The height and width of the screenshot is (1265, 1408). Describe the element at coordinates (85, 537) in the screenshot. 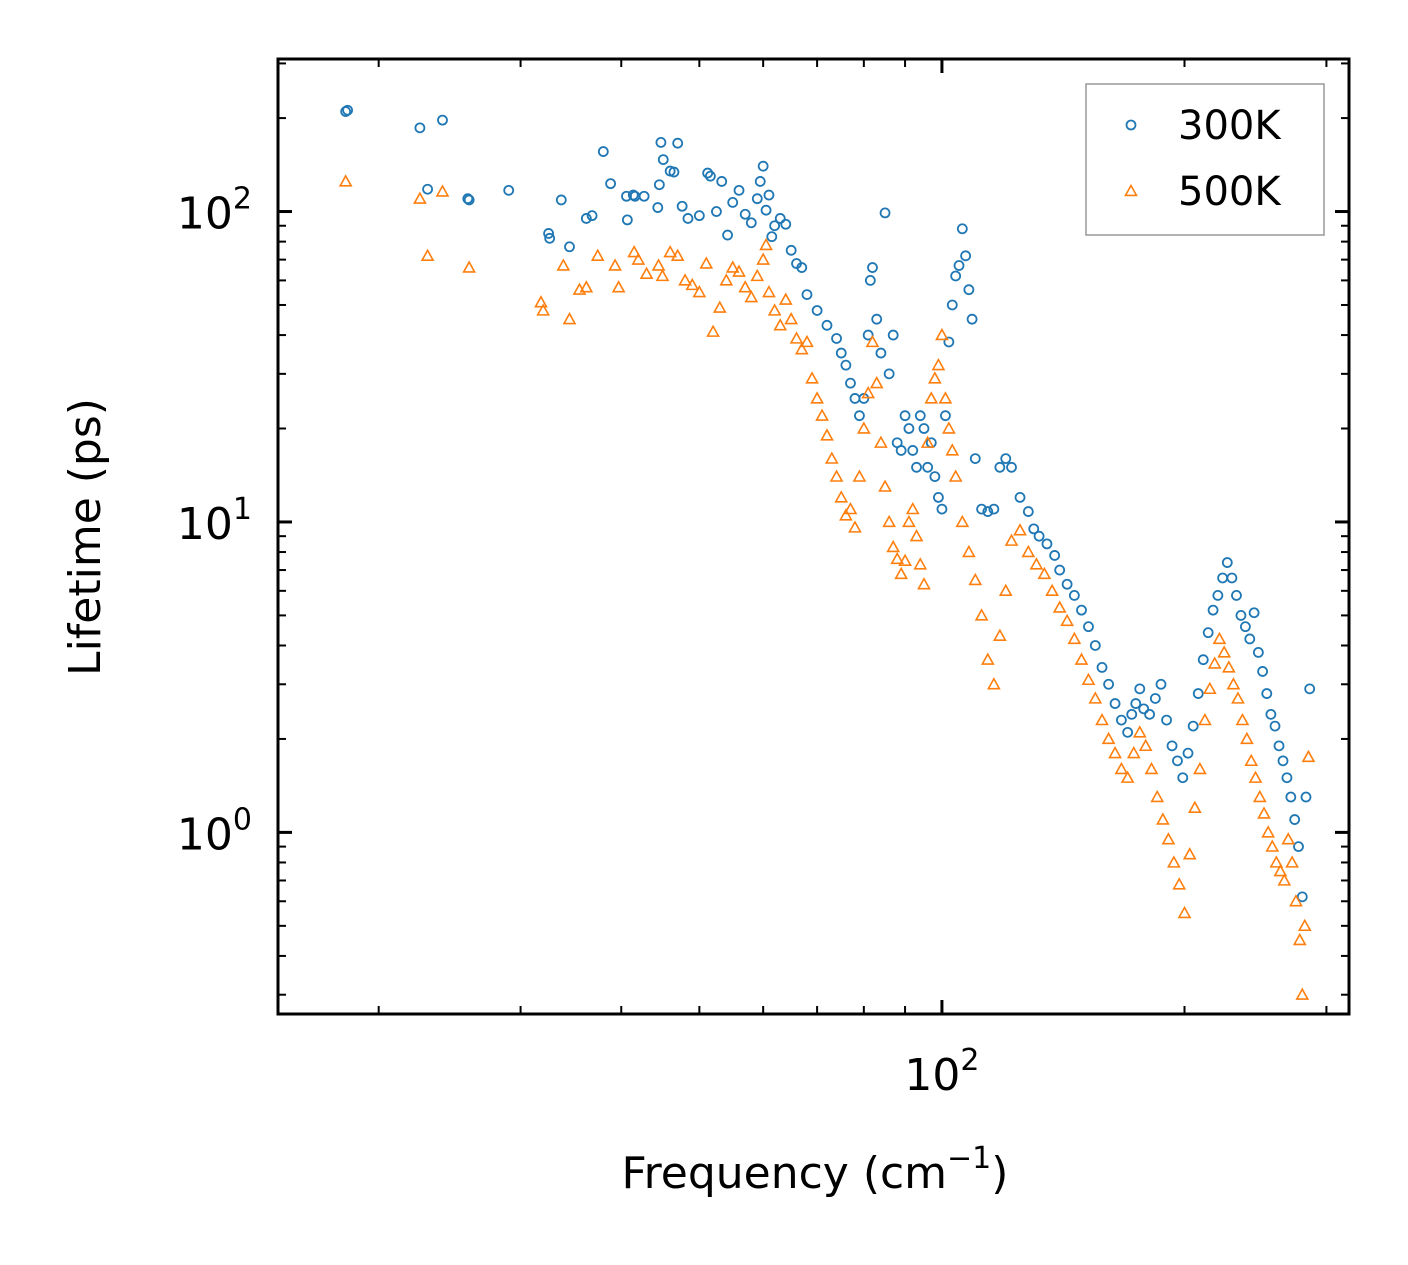

I see `y-axis-label: Lifetime (ps)` at that location.